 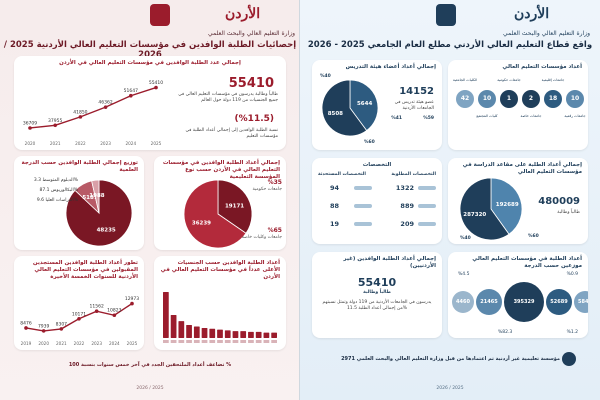 What do you see at coordinates (26, 323) in the screenshot?
I see `data-label: 8476` at bounding box center [26, 323].